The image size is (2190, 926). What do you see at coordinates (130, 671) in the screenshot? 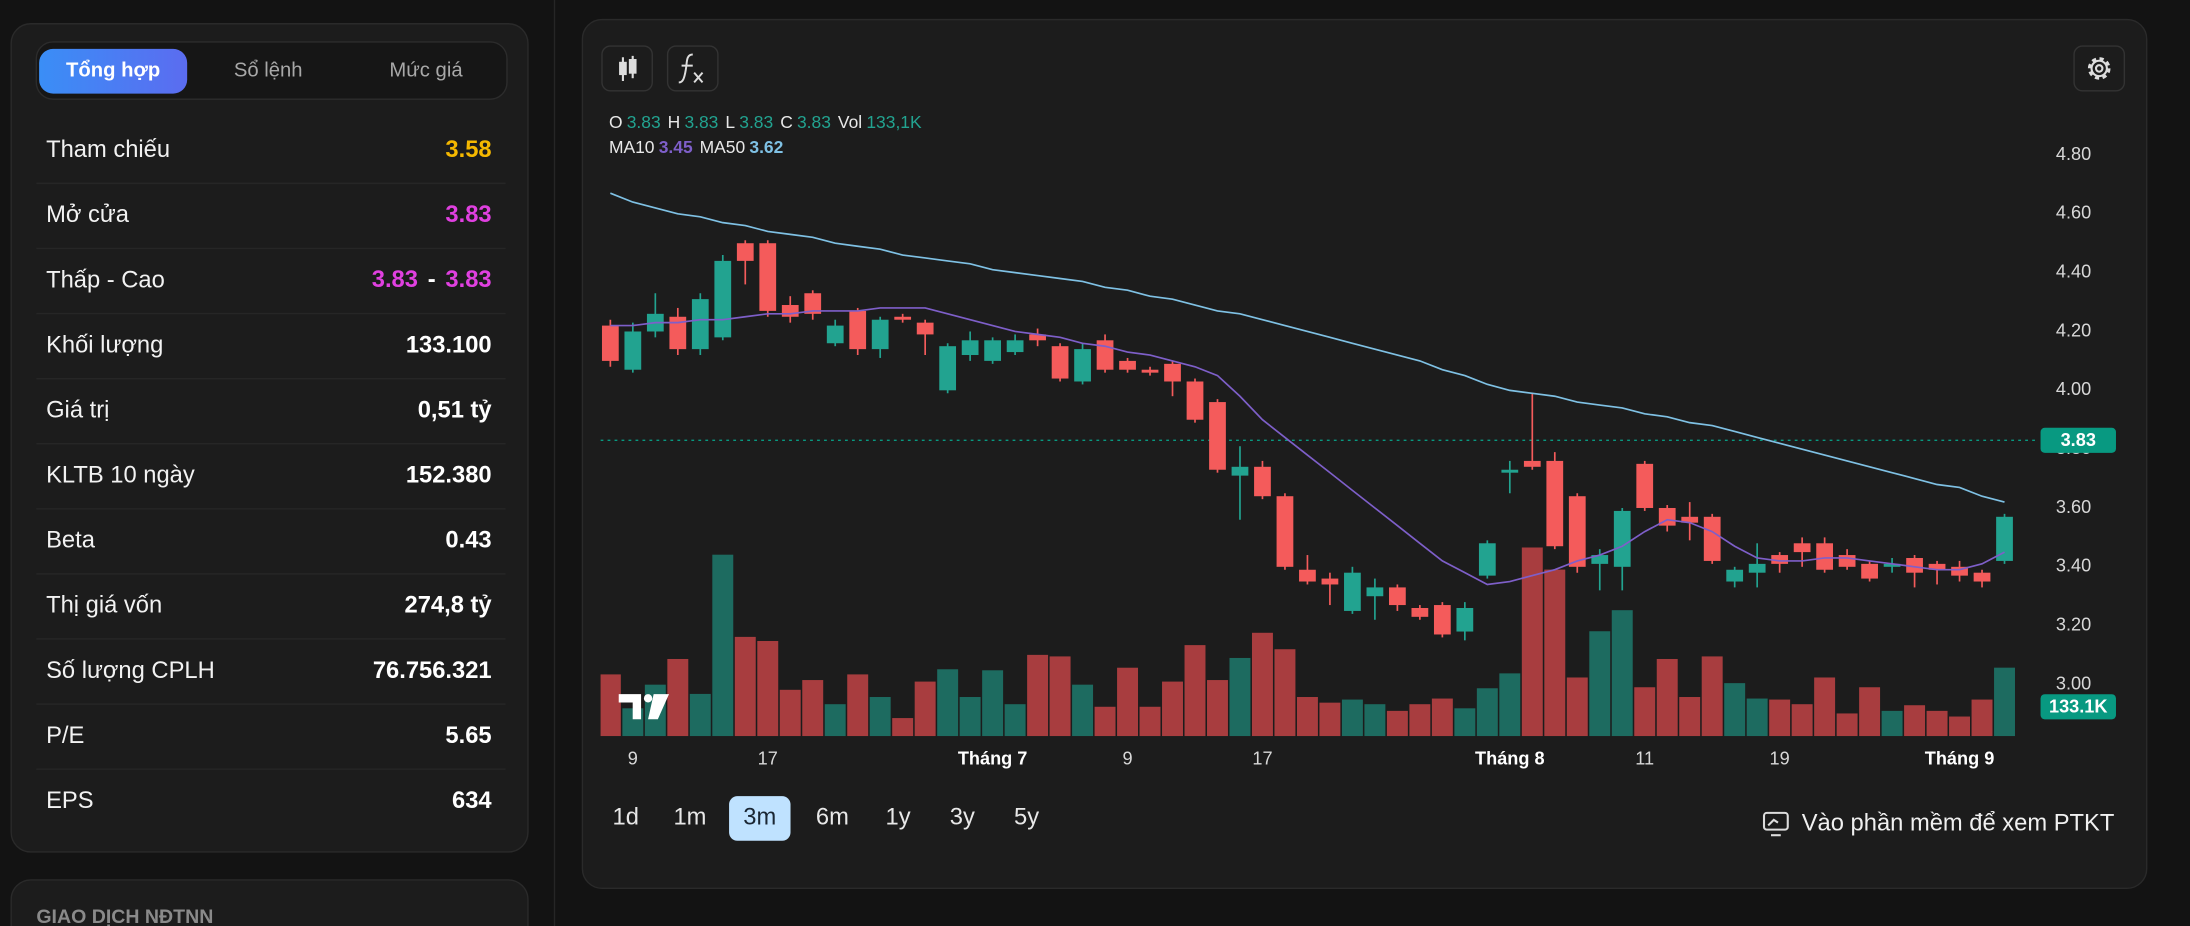
I see `stat-label: Số lượng CPLH` at bounding box center [130, 671].